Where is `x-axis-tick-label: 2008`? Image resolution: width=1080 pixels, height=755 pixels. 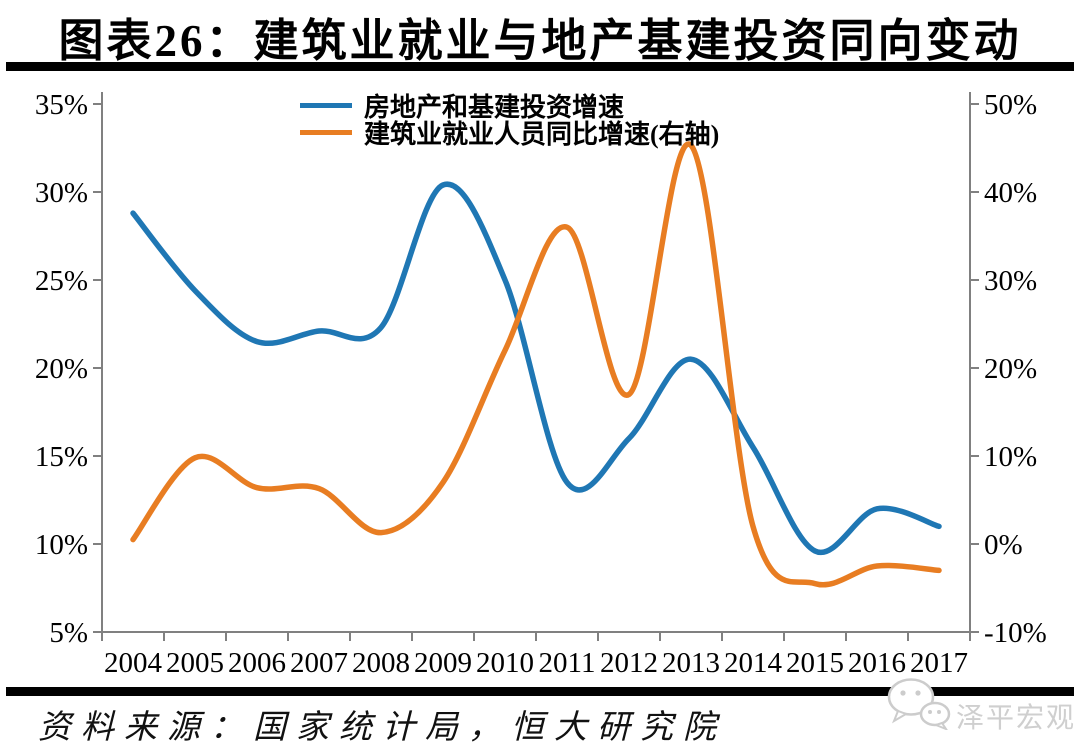
x-axis-tick-label: 2008 is located at coordinates (381, 663).